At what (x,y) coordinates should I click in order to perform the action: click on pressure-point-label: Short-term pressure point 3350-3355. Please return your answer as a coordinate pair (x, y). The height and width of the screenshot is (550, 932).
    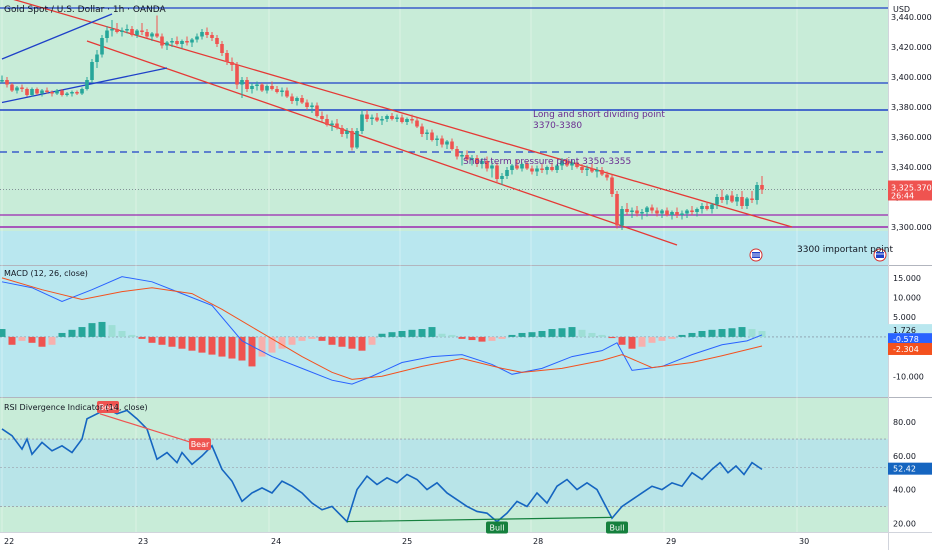
    Looking at the image, I should click on (547, 162).